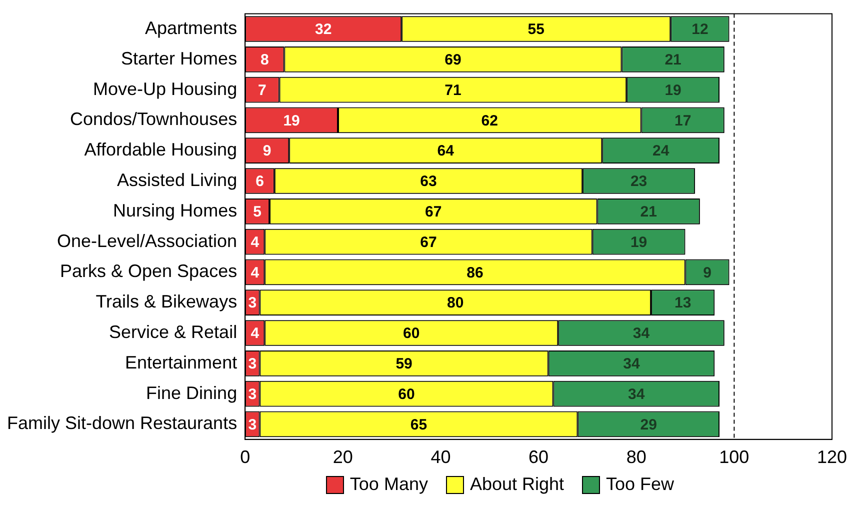  Describe the element at coordinates (453, 90) in the screenshot. I see `data-label: 71` at that location.